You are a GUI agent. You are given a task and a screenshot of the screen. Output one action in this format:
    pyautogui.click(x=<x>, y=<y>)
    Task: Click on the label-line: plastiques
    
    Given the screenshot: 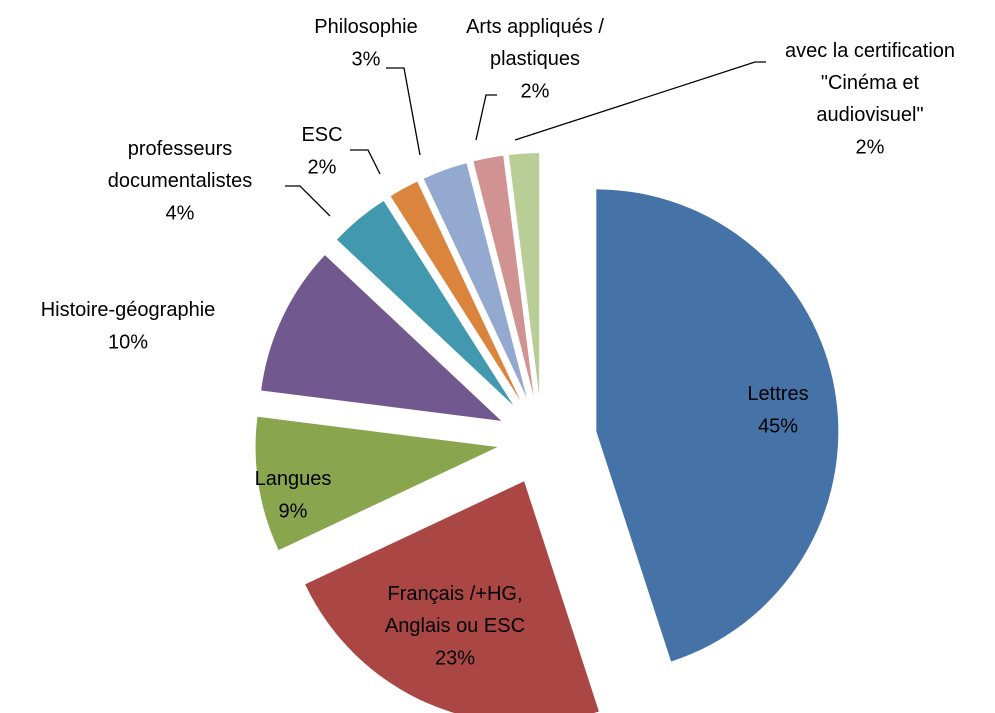 What is the action you would take?
    pyautogui.click(x=535, y=59)
    